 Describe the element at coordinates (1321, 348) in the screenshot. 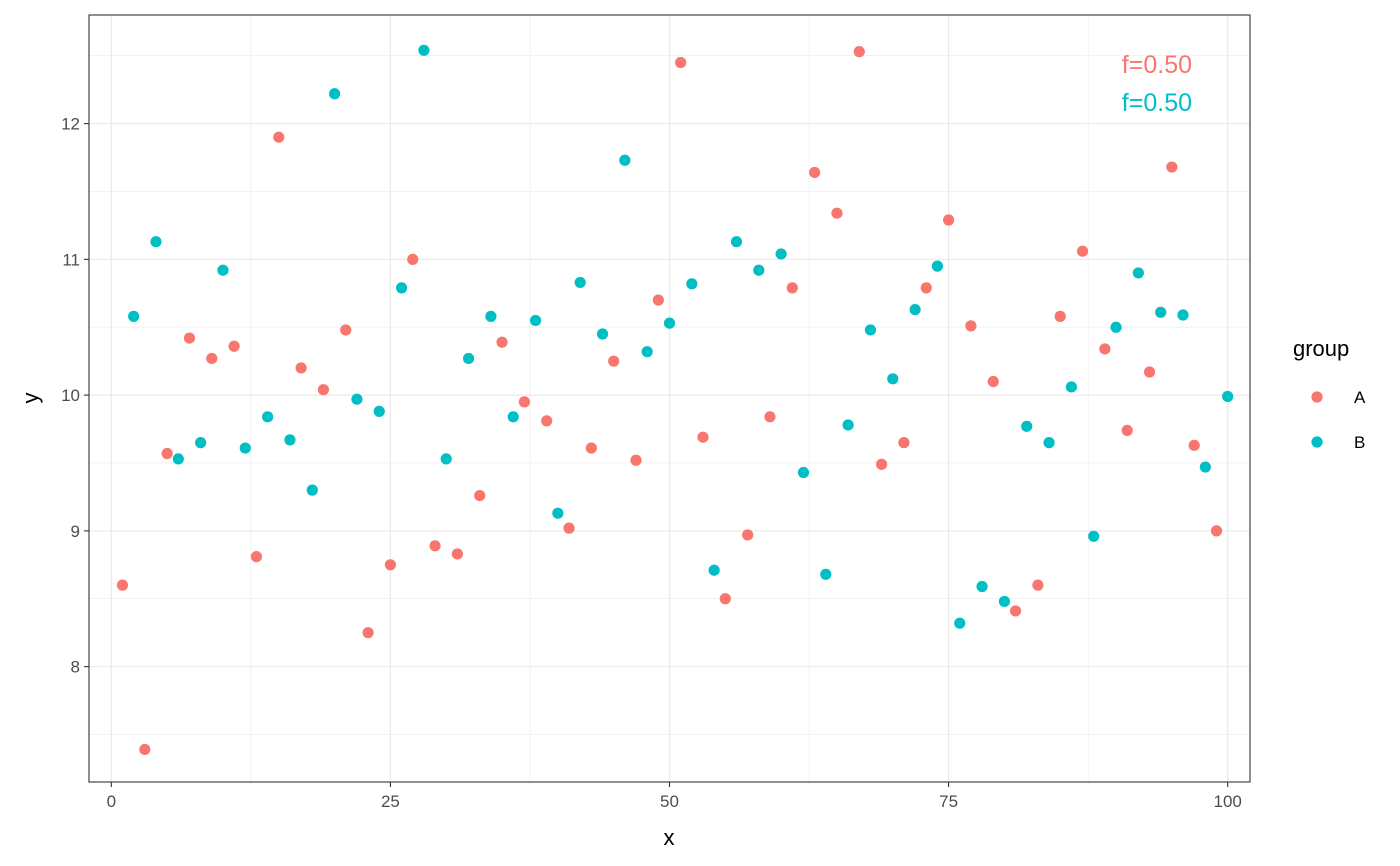

I see `legend-title: group` at that location.